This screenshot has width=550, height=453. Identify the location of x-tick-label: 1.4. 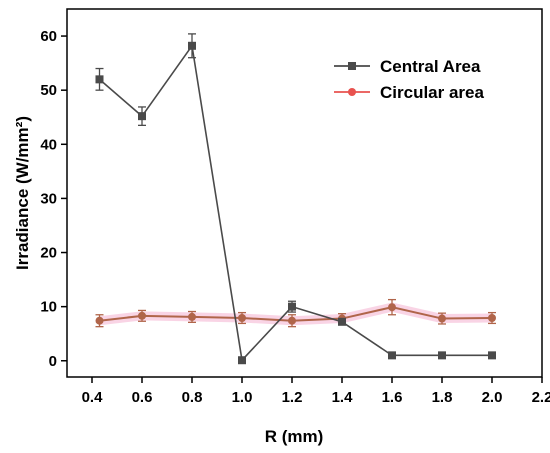
(343, 397).